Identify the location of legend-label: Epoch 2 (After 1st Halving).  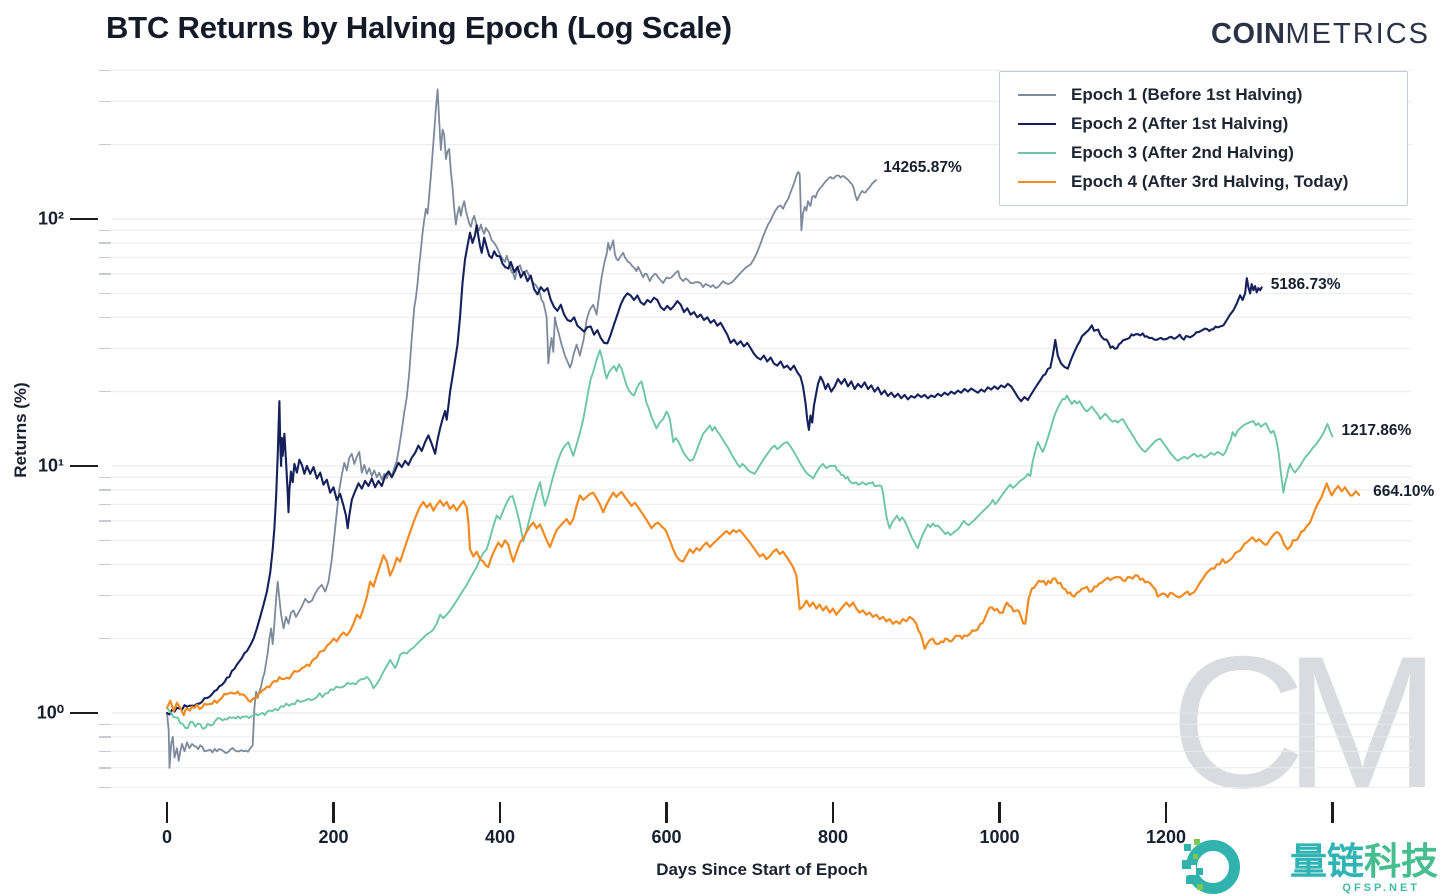
(1180, 123).